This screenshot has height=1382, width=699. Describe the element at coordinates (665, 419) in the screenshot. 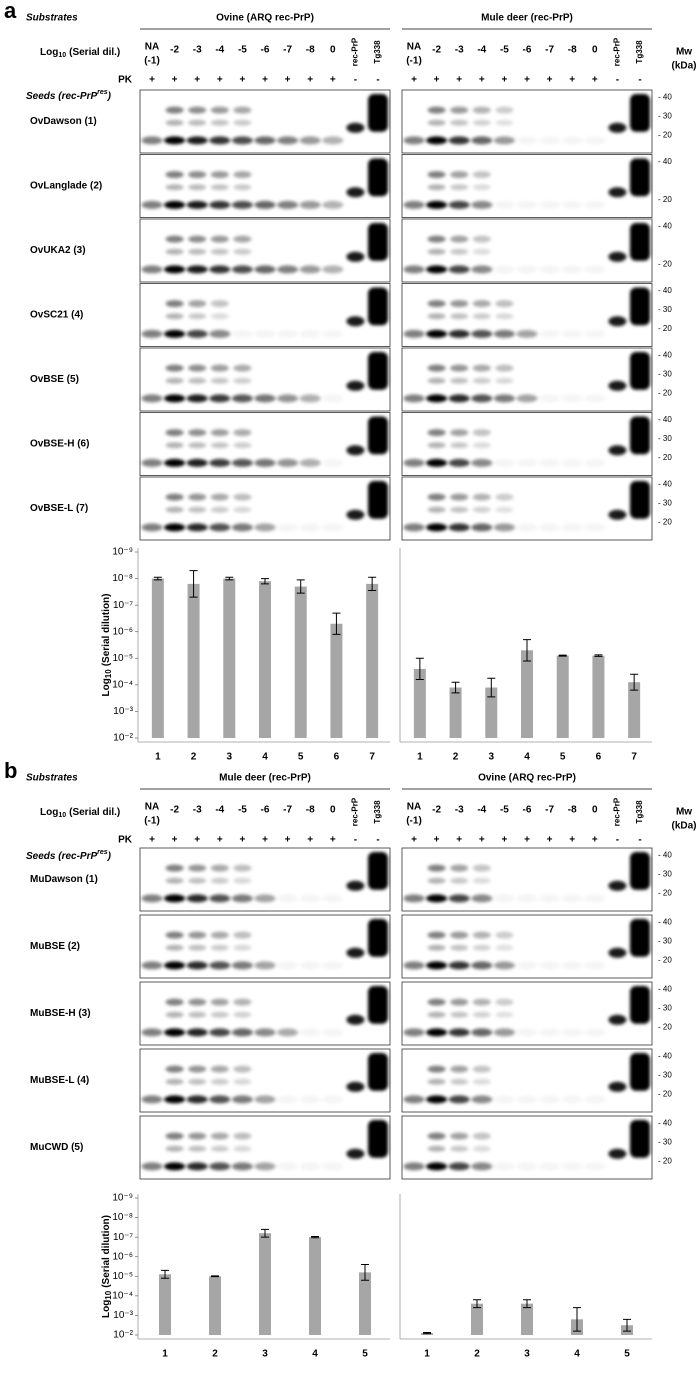

I see `mw-marker: - 40` at that location.